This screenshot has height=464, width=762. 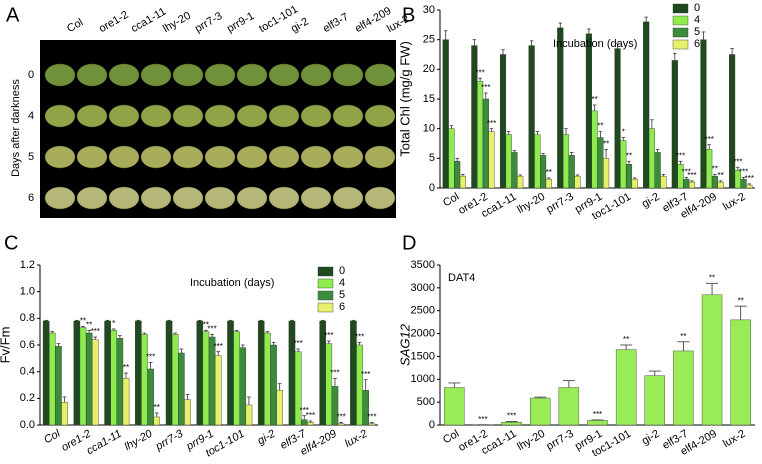 What do you see at coordinates (31, 116) in the screenshot?
I see `row-label: 4` at bounding box center [31, 116].